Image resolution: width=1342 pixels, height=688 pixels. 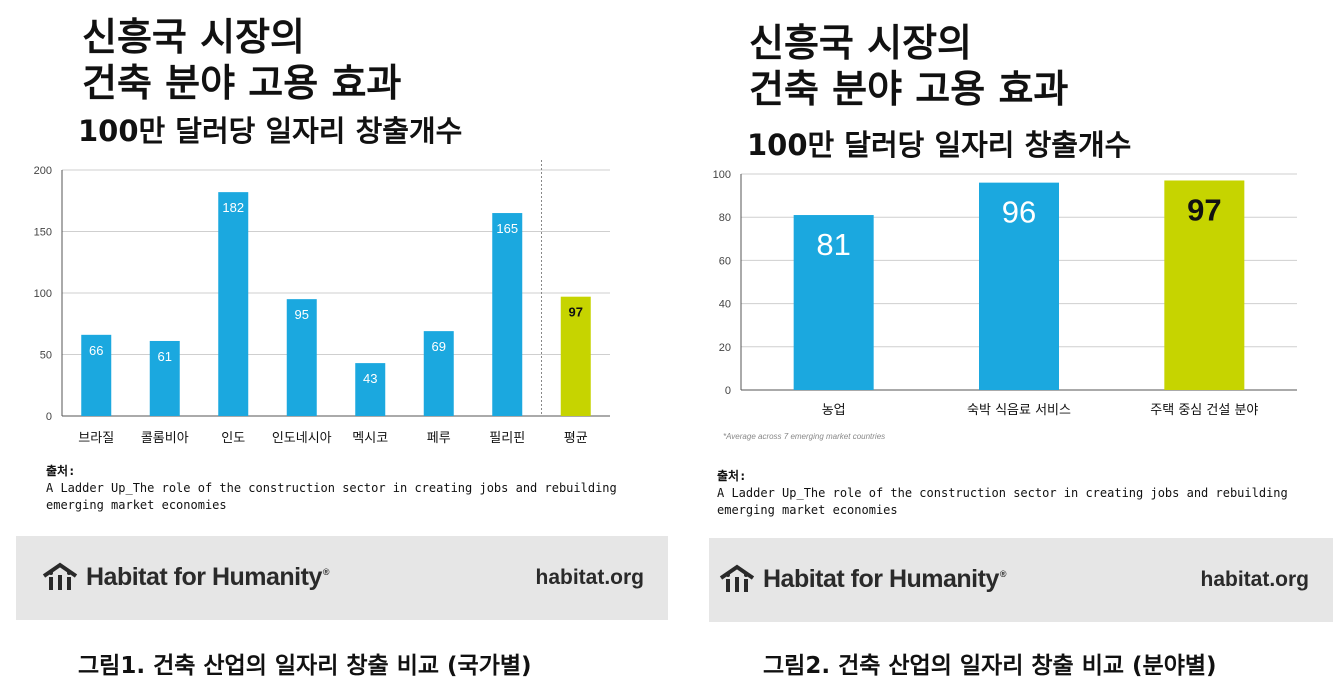 What do you see at coordinates (46, 356) in the screenshot?
I see `y-tick-label: 50` at bounding box center [46, 356].